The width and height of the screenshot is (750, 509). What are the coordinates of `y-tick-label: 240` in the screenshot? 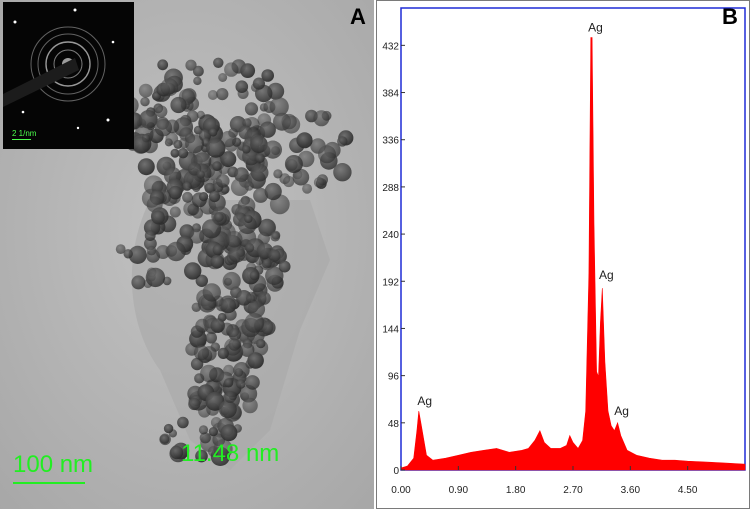 It's located at (390, 235).